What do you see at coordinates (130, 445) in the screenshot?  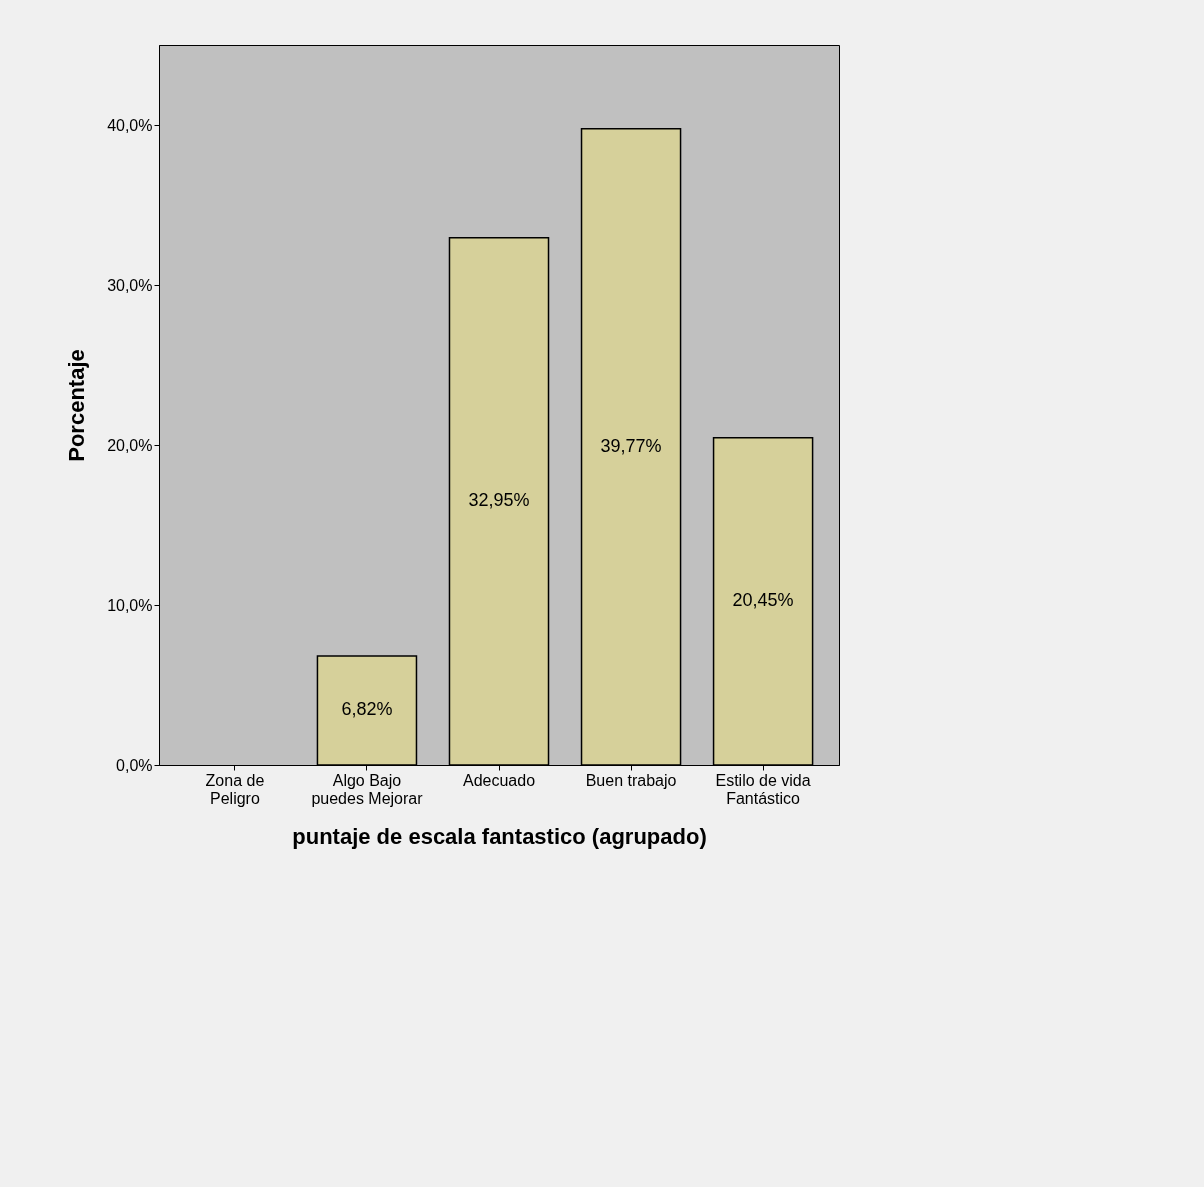 I see `y-tick-label: 20,0%` at bounding box center [130, 445].